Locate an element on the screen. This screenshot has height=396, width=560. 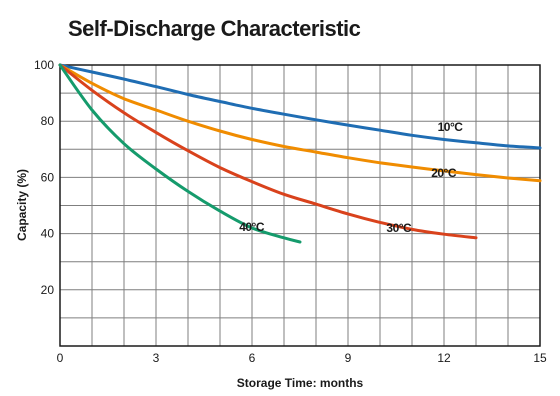
y-tick-label: 20 is located at coordinates (48, 290).